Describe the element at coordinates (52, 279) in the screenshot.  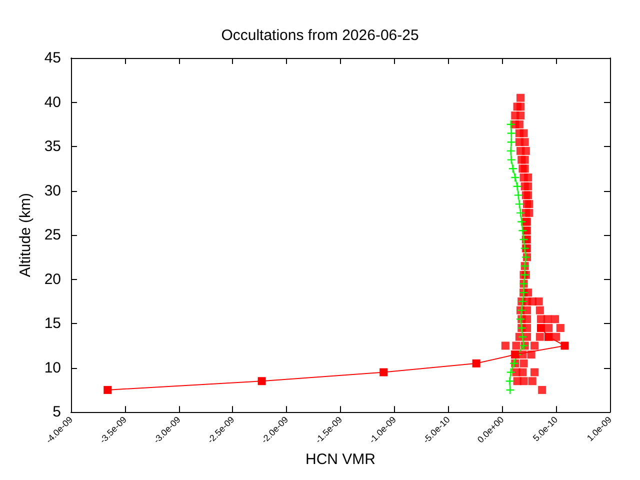
I see `y-tick-label: 20` at that location.